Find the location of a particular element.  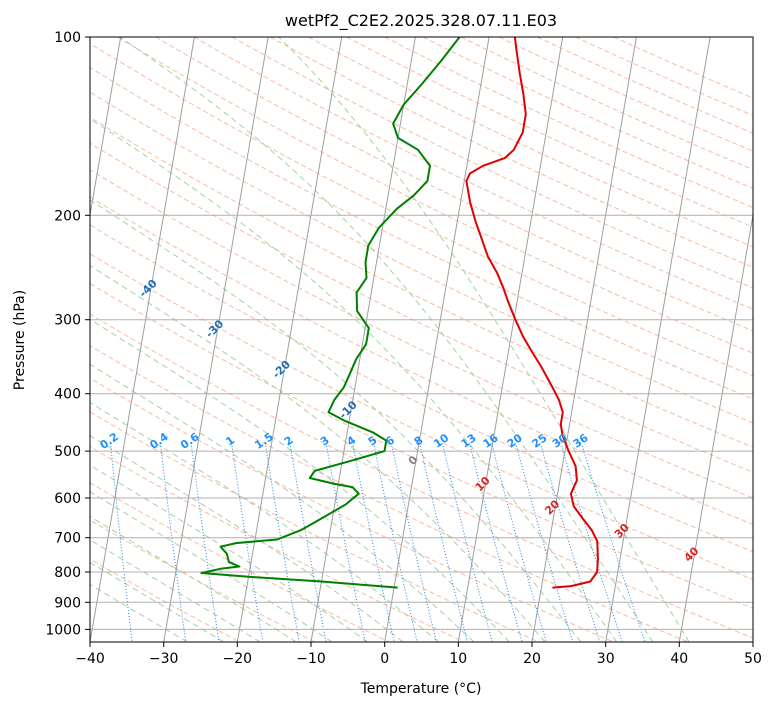

isotherm-label: 40 is located at coordinates (692, 554).